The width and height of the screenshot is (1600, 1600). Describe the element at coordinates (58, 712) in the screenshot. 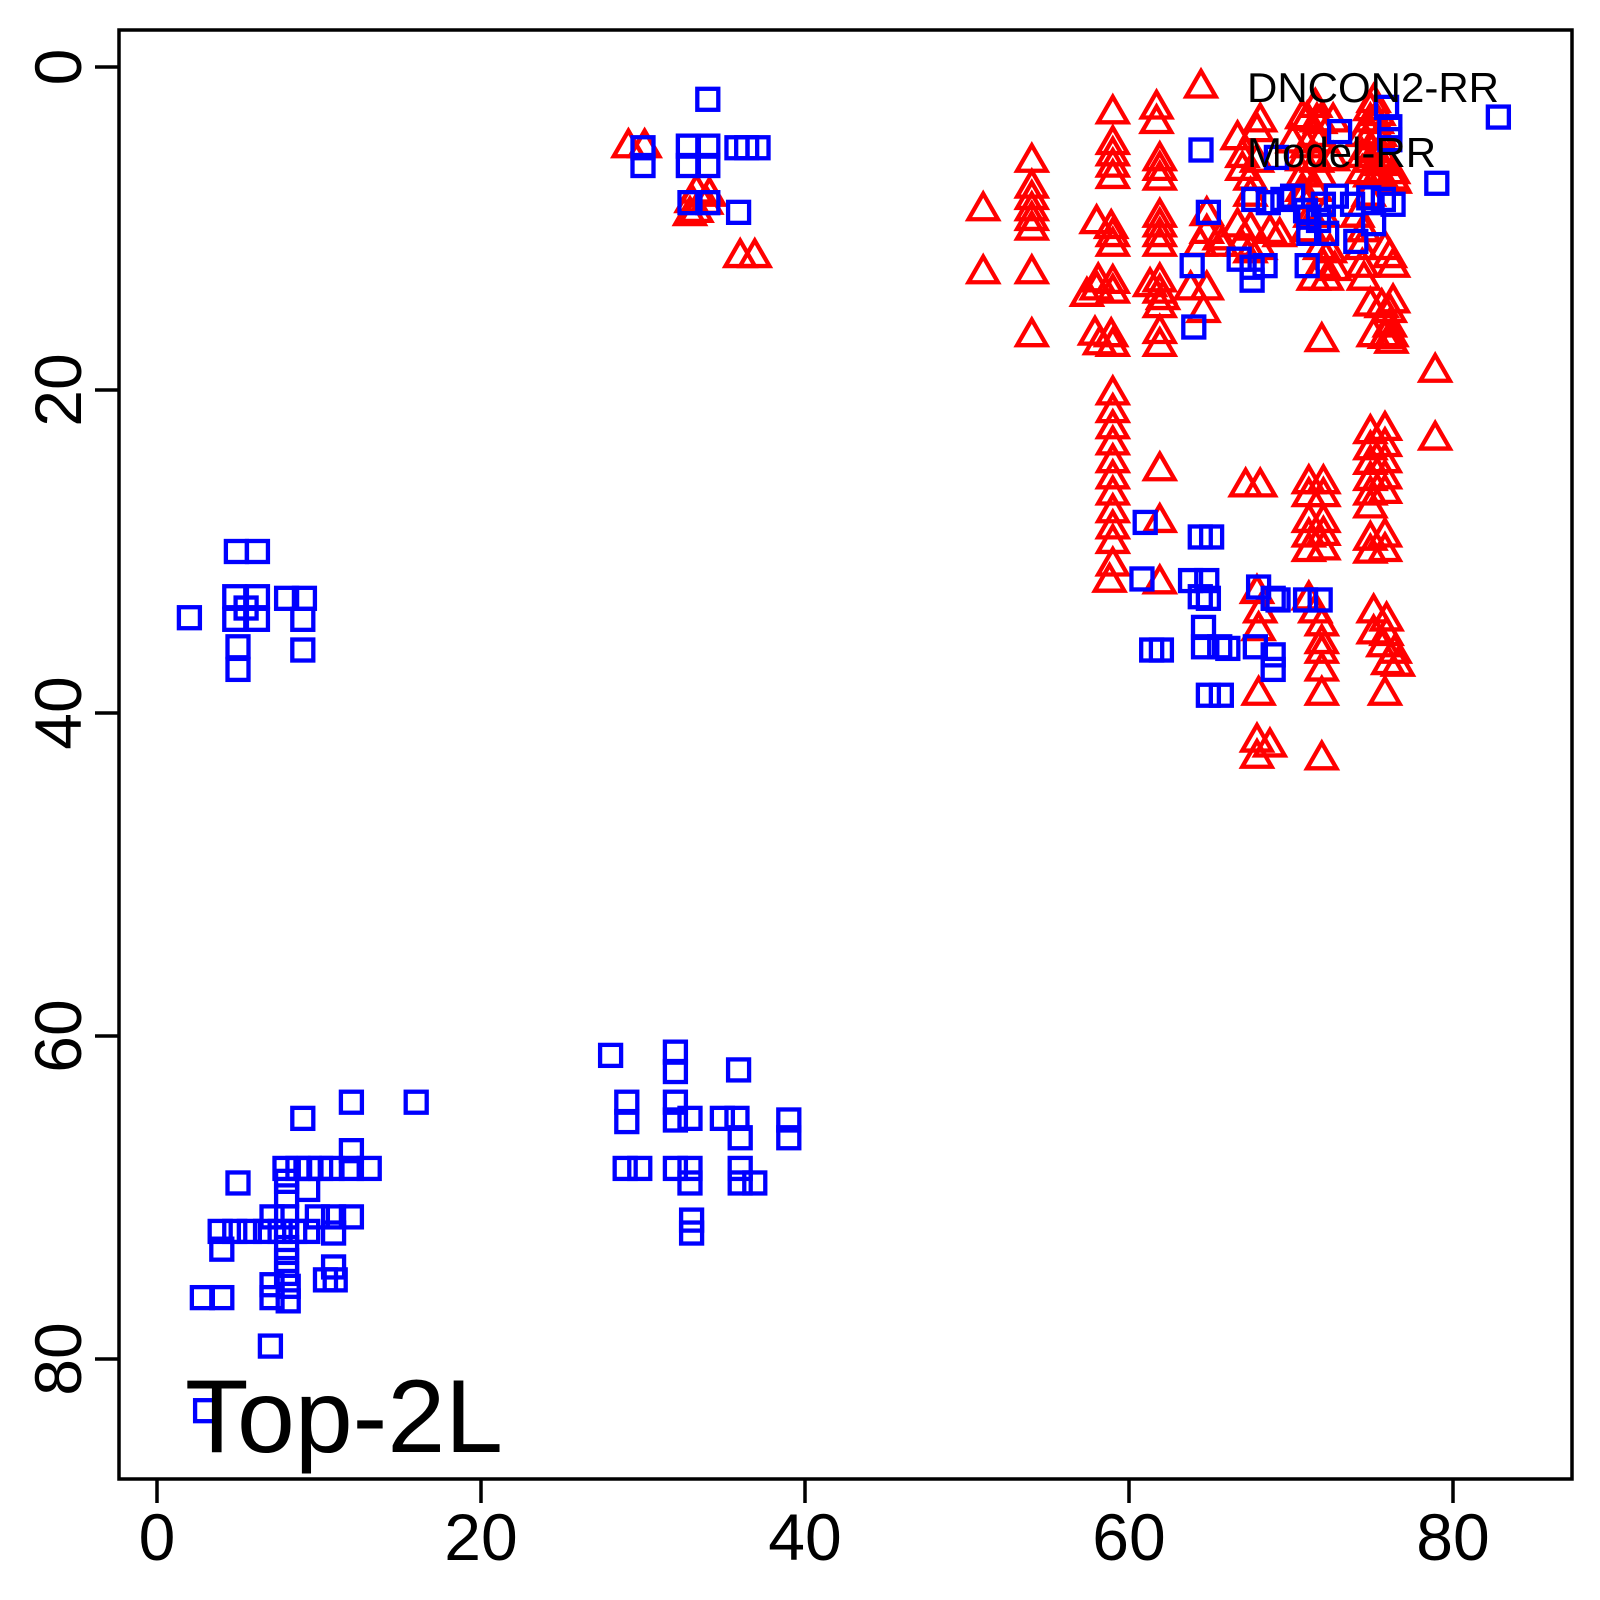

I see `y-axis-tick-label: 40` at that location.